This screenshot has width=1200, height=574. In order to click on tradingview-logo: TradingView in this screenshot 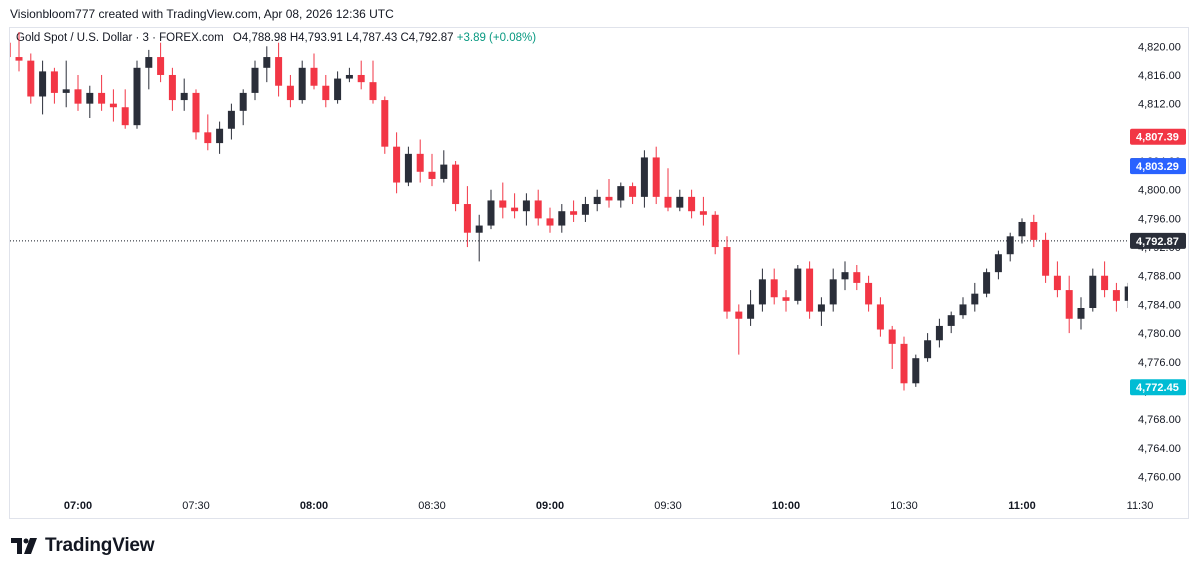, I will do `click(83, 546)`.